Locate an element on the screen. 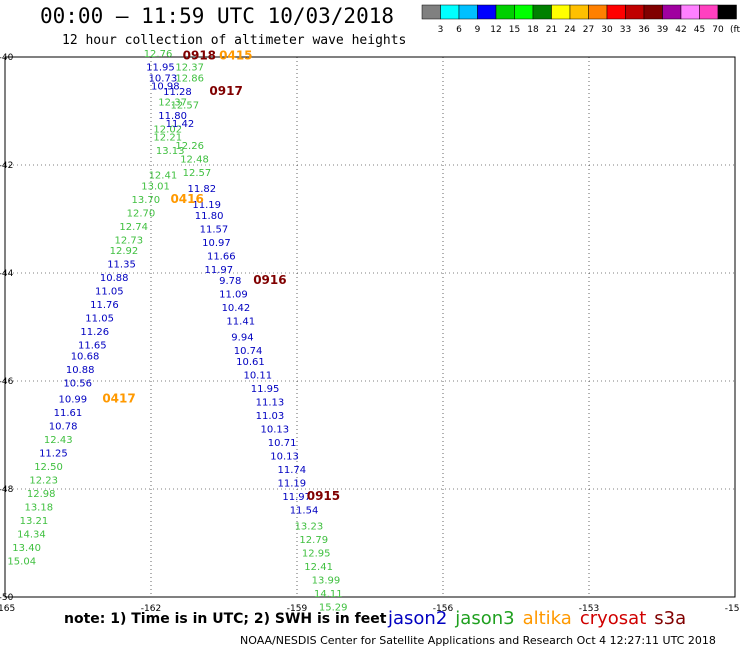  wave-height-label: 11.25 is located at coordinates (53, 454).